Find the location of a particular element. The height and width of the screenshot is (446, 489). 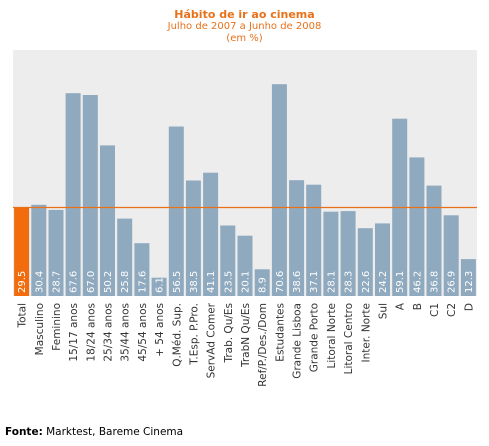

bar-value-label-18: 28.1 is located at coordinates (331, 282).